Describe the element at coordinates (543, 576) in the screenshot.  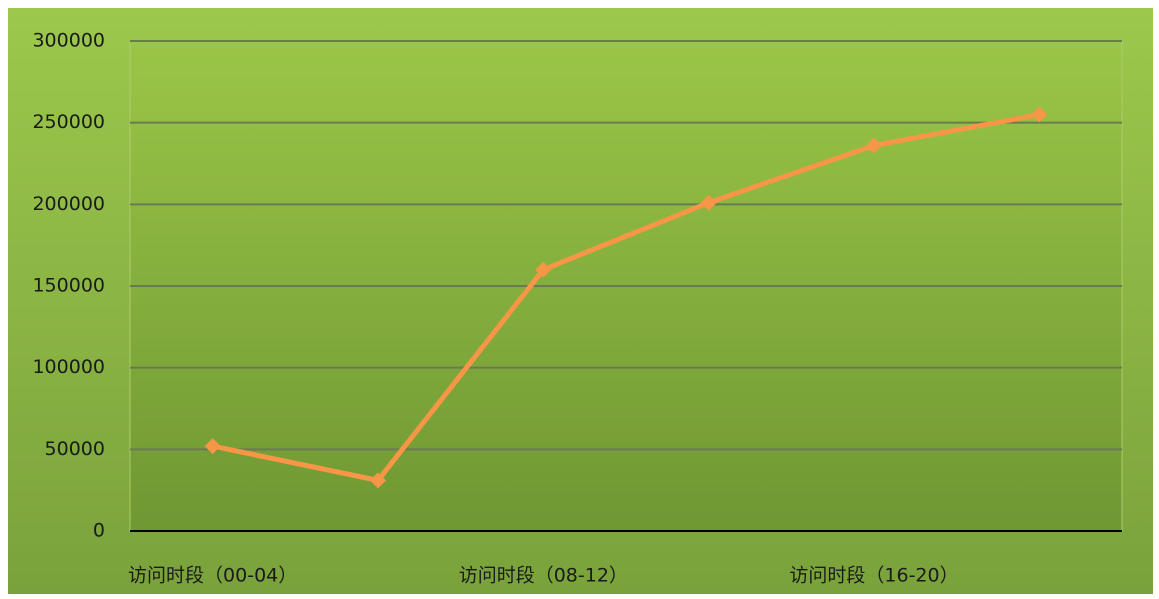
I see `x-tick-label: 访问时段（08-12）` at that location.